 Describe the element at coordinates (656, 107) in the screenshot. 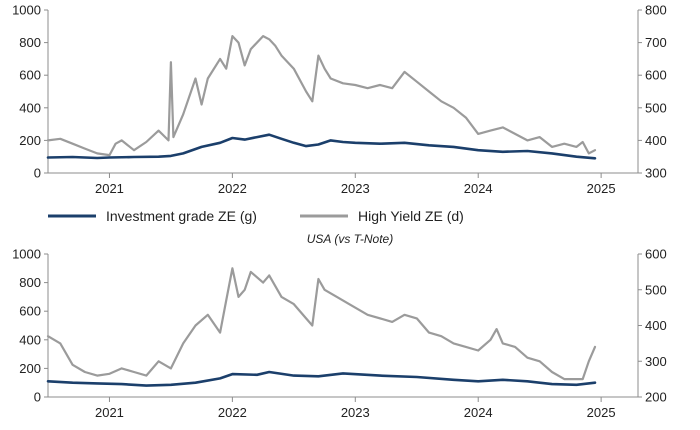

I see `top-y-right-tick-label: 500` at that location.